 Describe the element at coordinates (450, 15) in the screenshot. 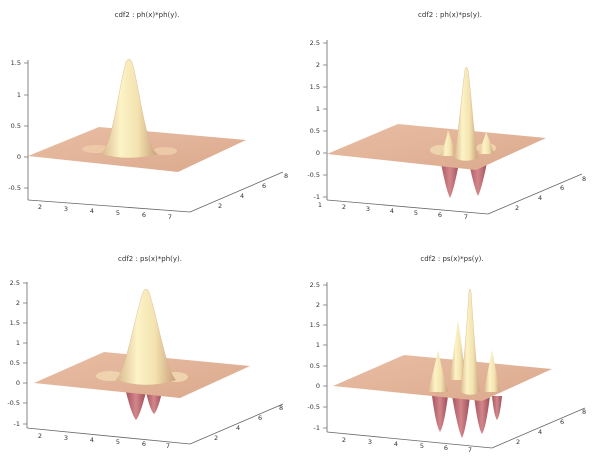

I see `subplot-2-title: cdf2 : ph(x)*ps(y).` at that location.